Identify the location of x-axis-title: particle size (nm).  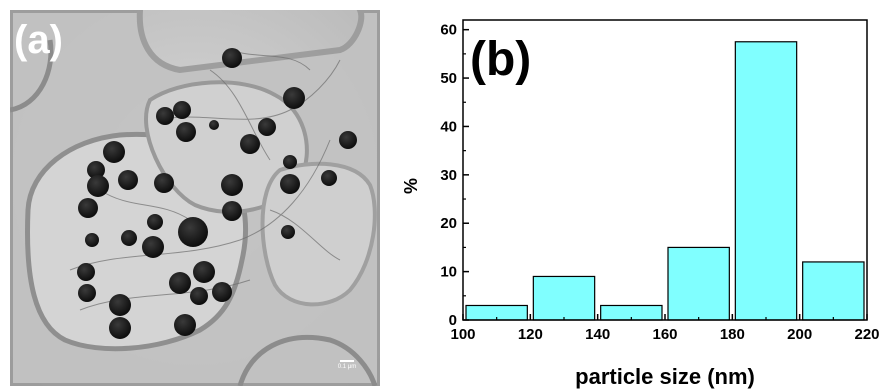
(665, 376).